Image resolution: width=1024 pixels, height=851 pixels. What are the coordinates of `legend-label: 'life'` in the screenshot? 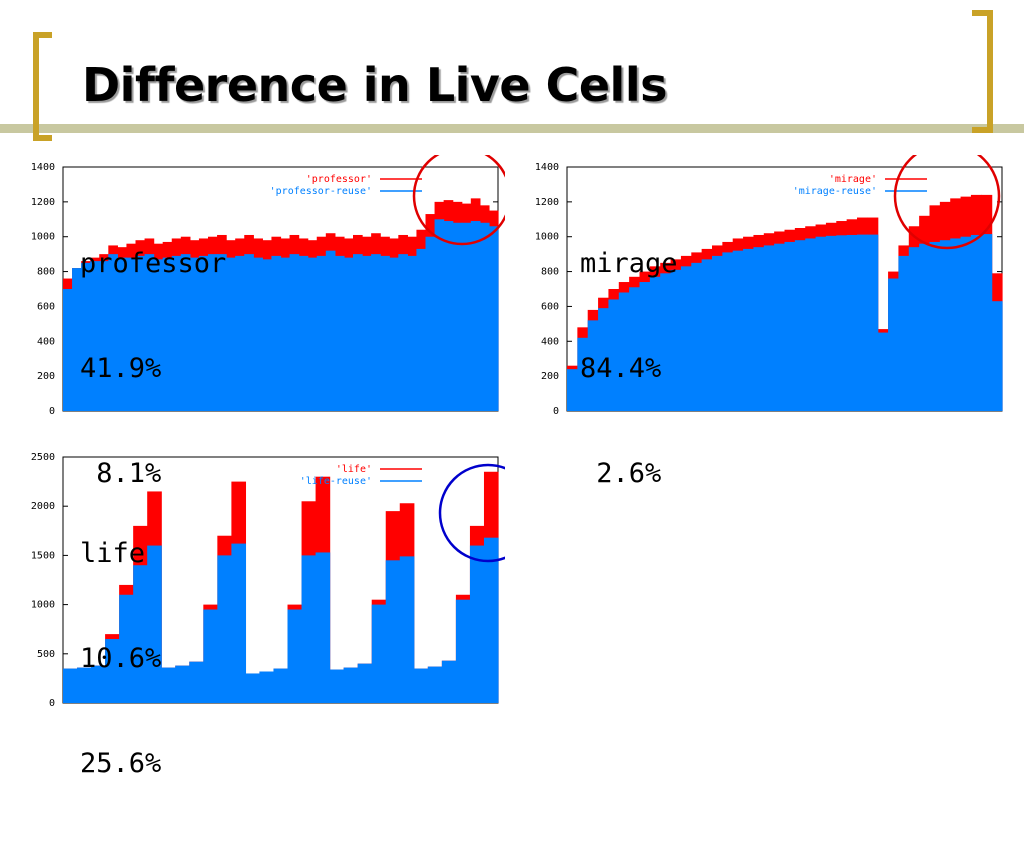 It's located at (354, 469).